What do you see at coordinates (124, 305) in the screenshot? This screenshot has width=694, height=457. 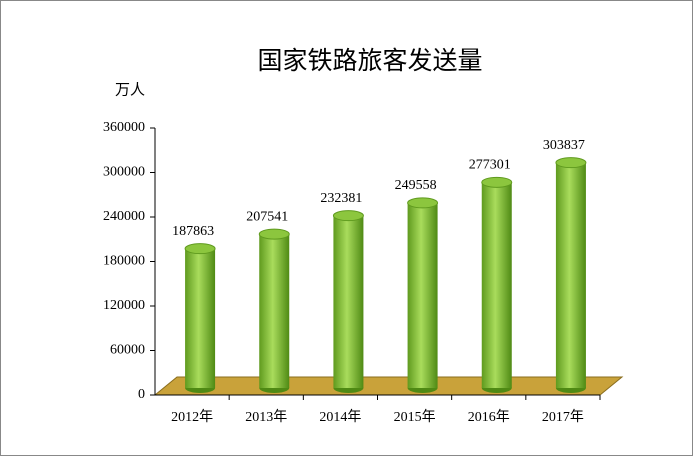 I see `y-tick-label: 120000` at bounding box center [124, 305].